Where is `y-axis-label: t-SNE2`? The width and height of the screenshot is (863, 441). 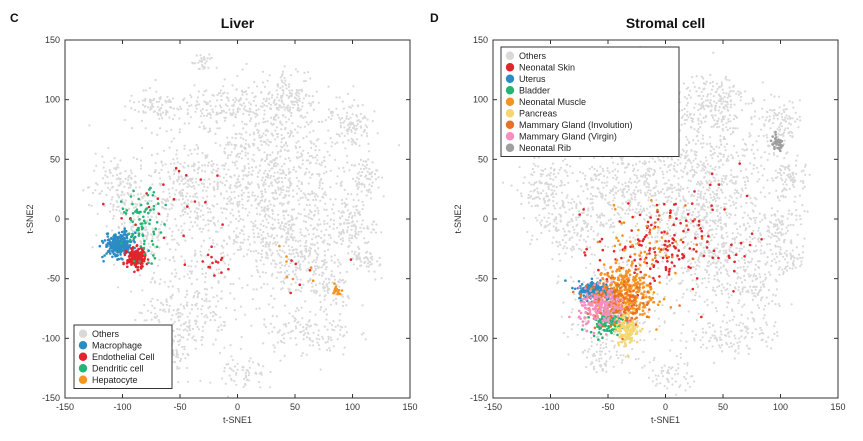
y-axis-label: t-SNE2 is located at coordinates (30, 218).